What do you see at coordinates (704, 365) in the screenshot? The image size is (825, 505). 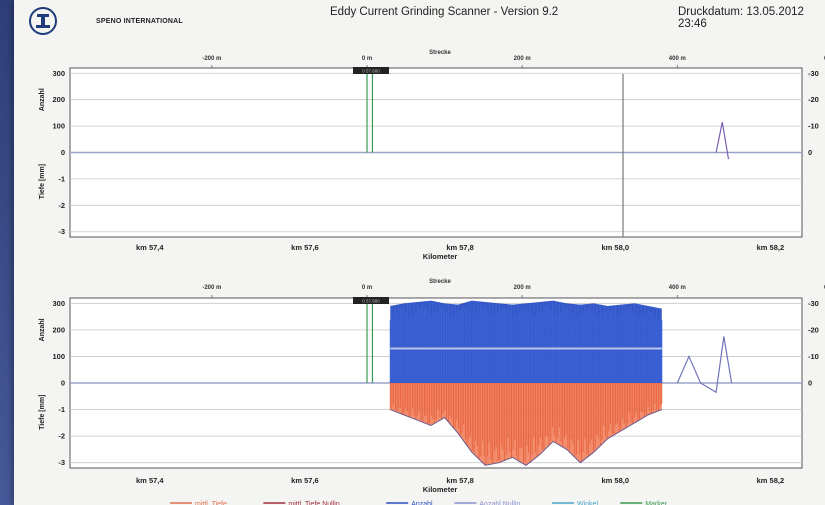 I see `outline-series-line` at bounding box center [704, 365].